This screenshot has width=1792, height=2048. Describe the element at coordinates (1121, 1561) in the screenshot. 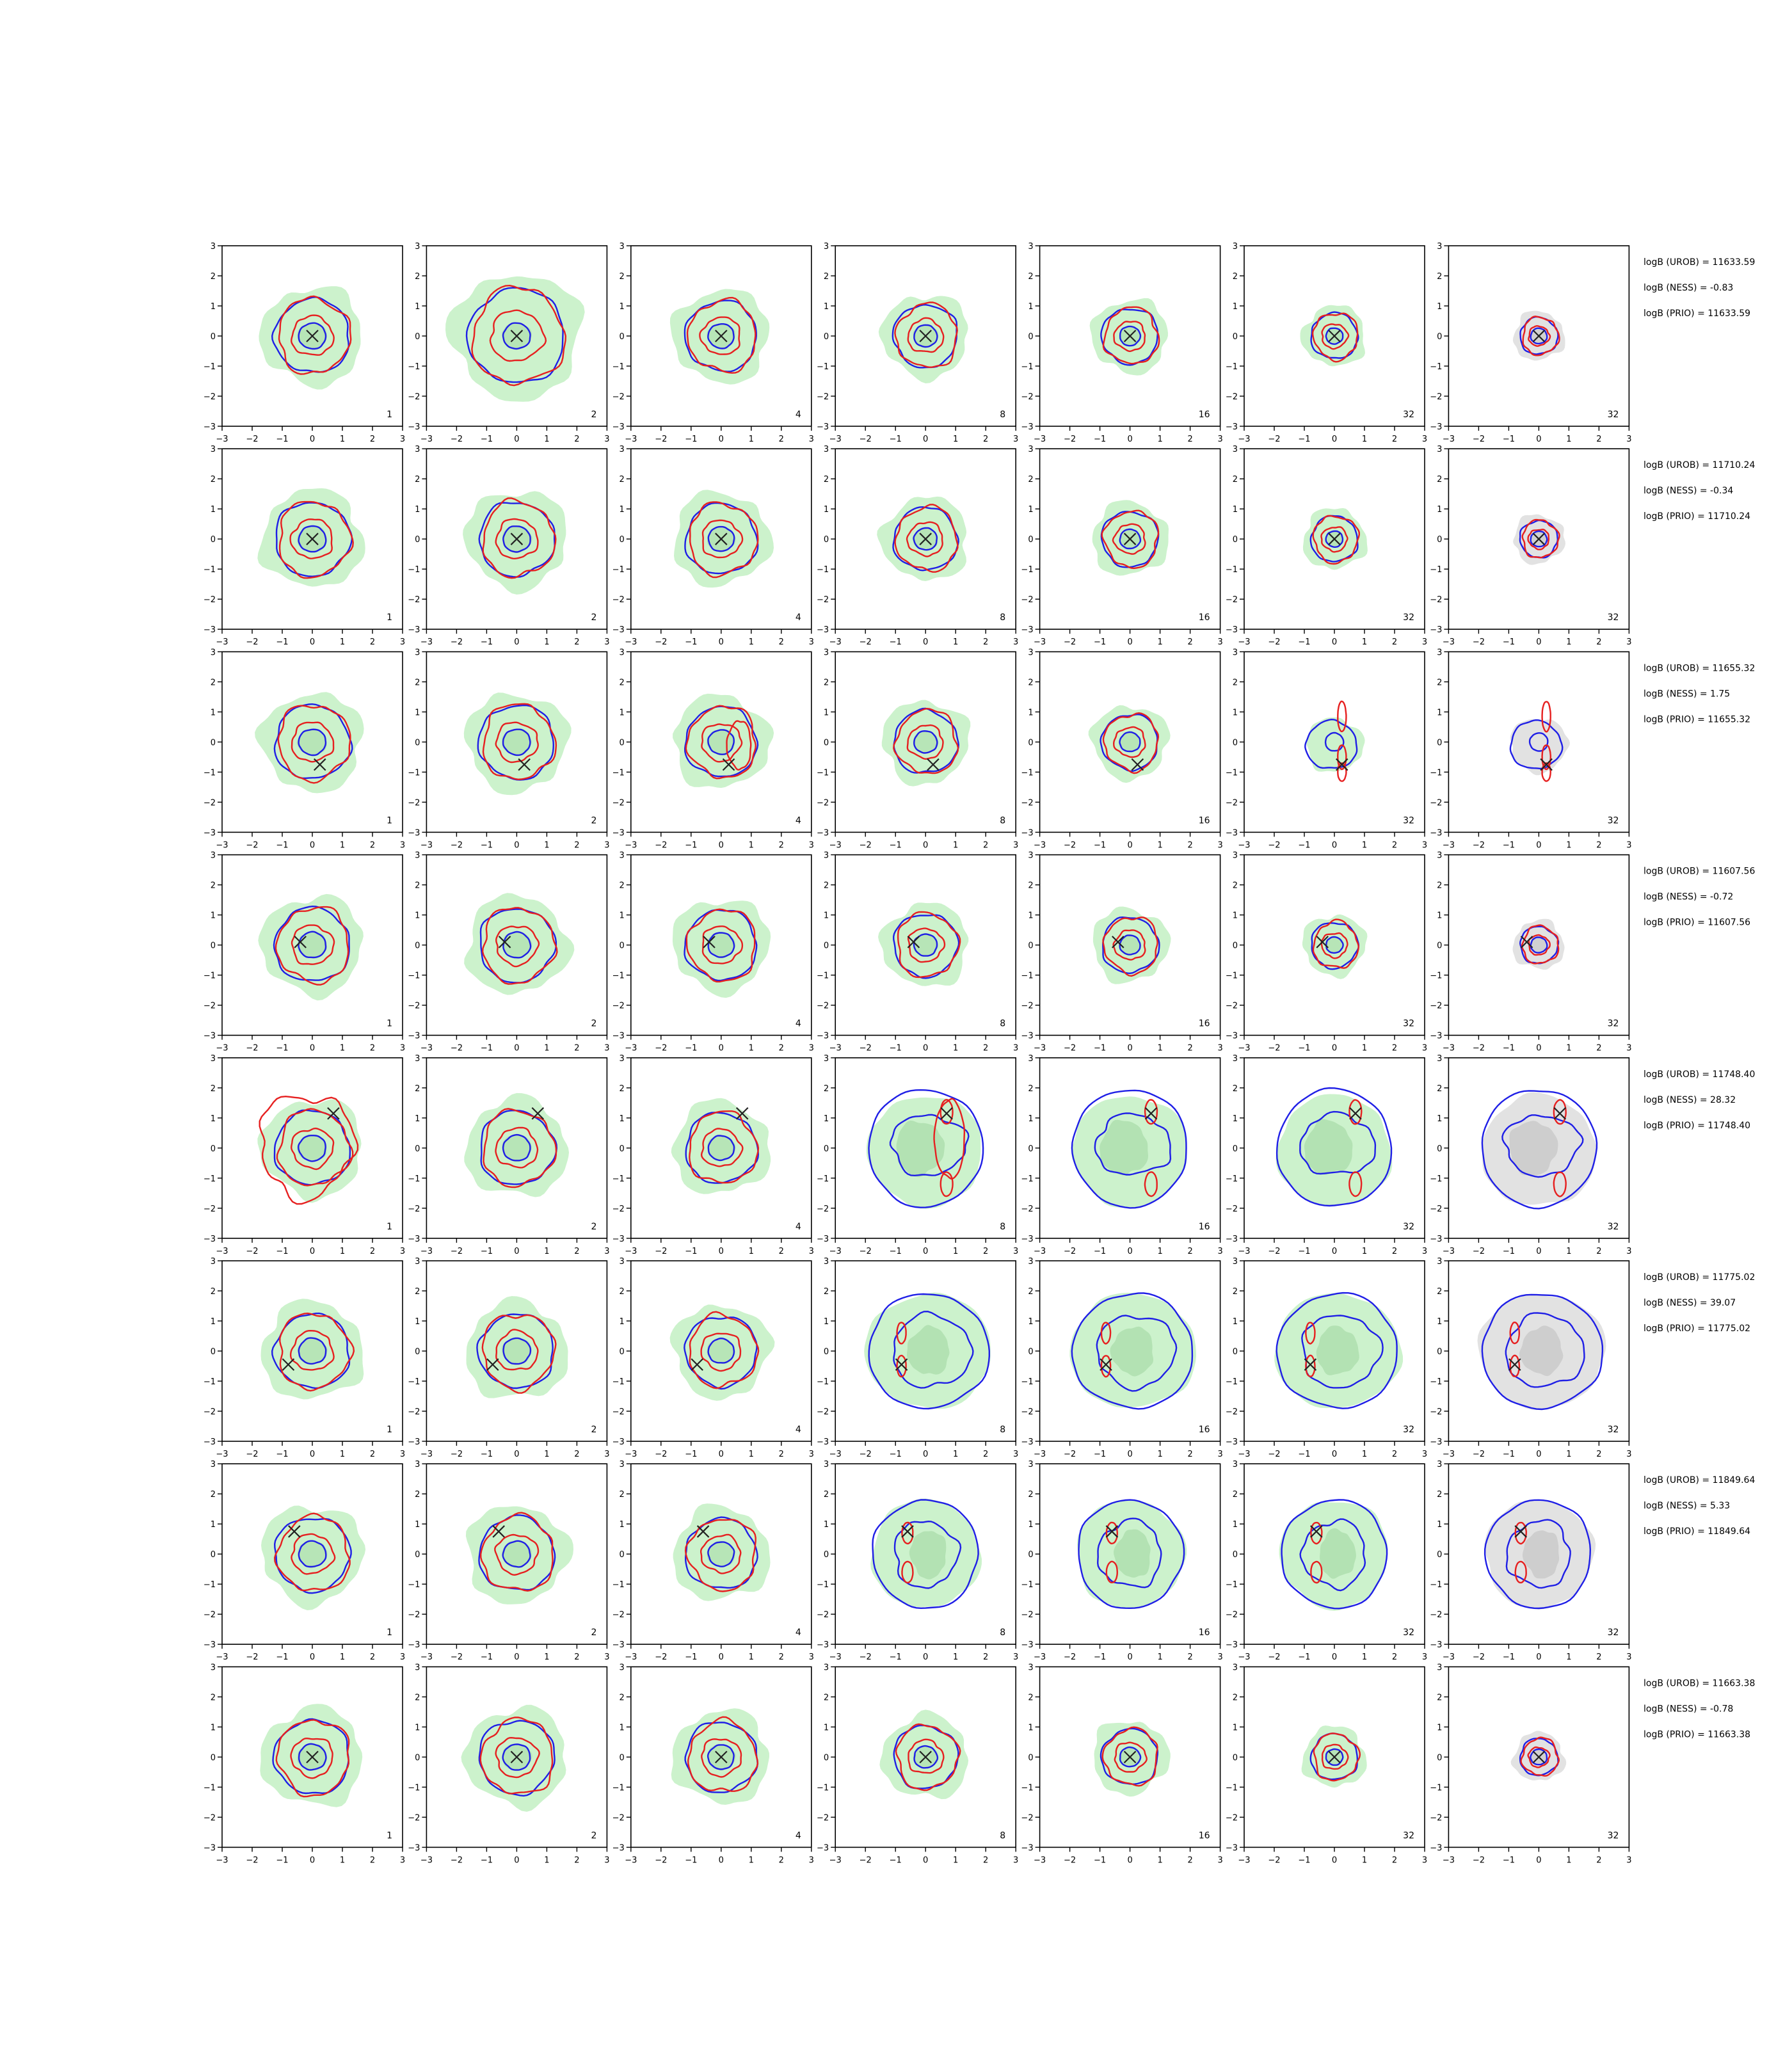

I see `panel-r7-c5: −3−3 −2 −2 −1 −1 0 0 1 1 2 2 3 3 16` at that location.